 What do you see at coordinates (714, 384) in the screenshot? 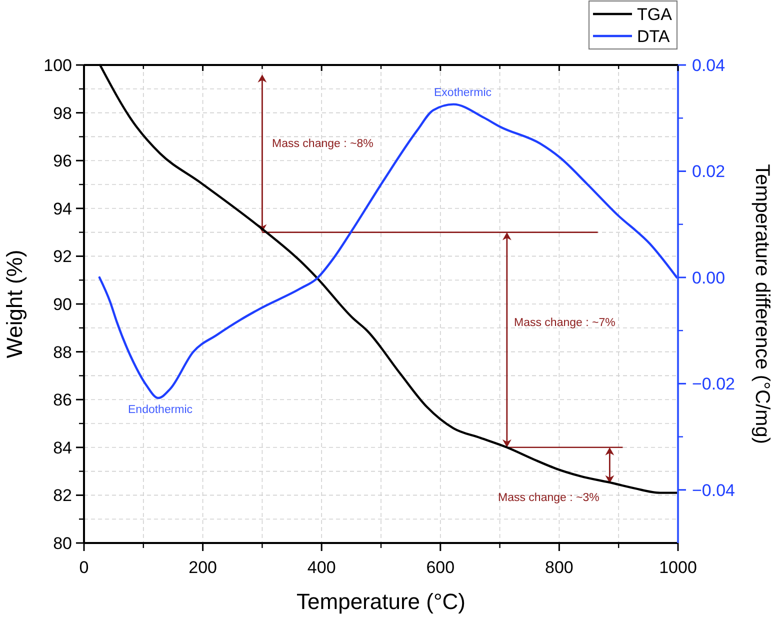
I see `y2-tick-label: −0.02` at bounding box center [714, 384].